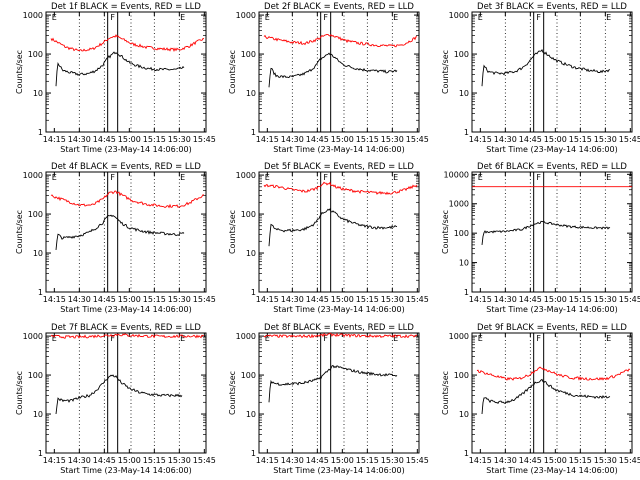  I want to click on panel-title: Det 9f BLACK = Events, RED = LLD, so click(552, 328).